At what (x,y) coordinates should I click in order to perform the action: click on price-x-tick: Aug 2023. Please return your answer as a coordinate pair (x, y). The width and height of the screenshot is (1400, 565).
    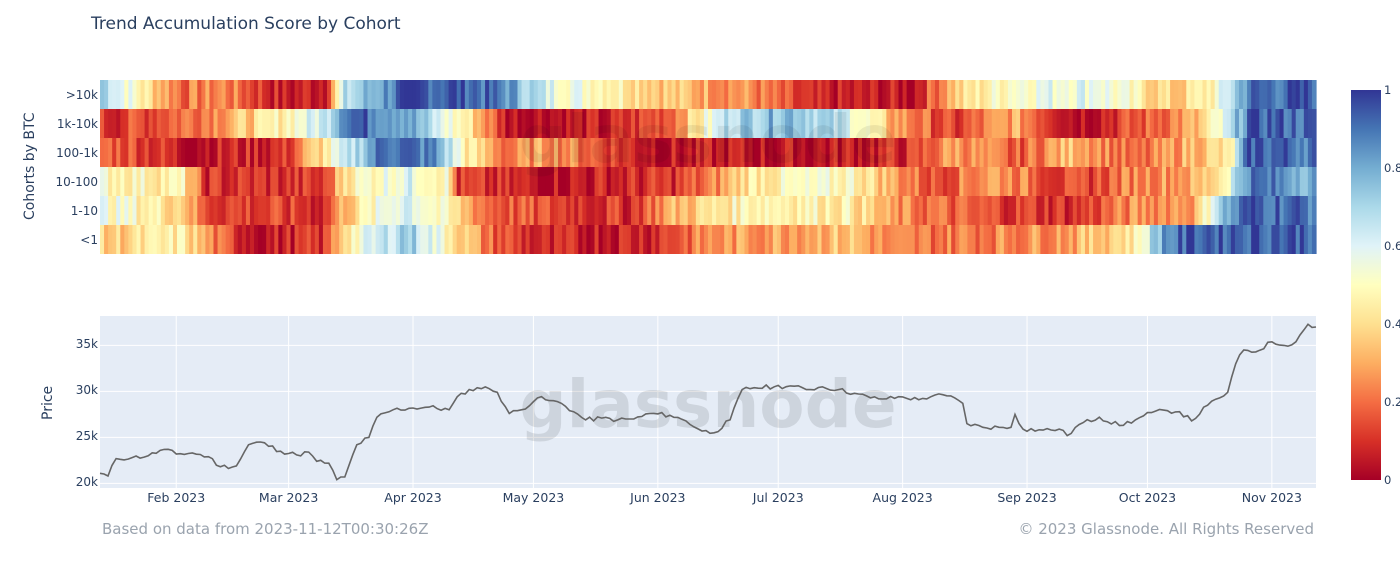
    Looking at the image, I should click on (902, 497).